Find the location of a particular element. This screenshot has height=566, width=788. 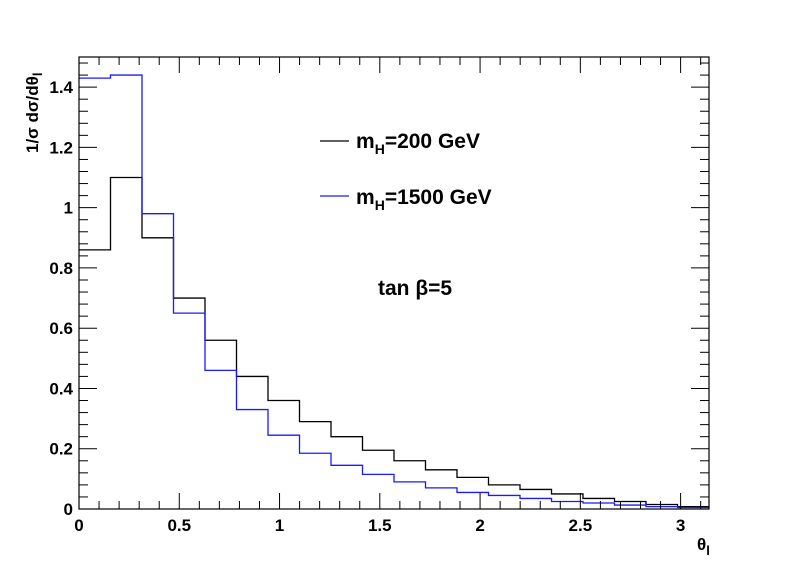

x-tick-label: 0.5 is located at coordinates (179, 525).